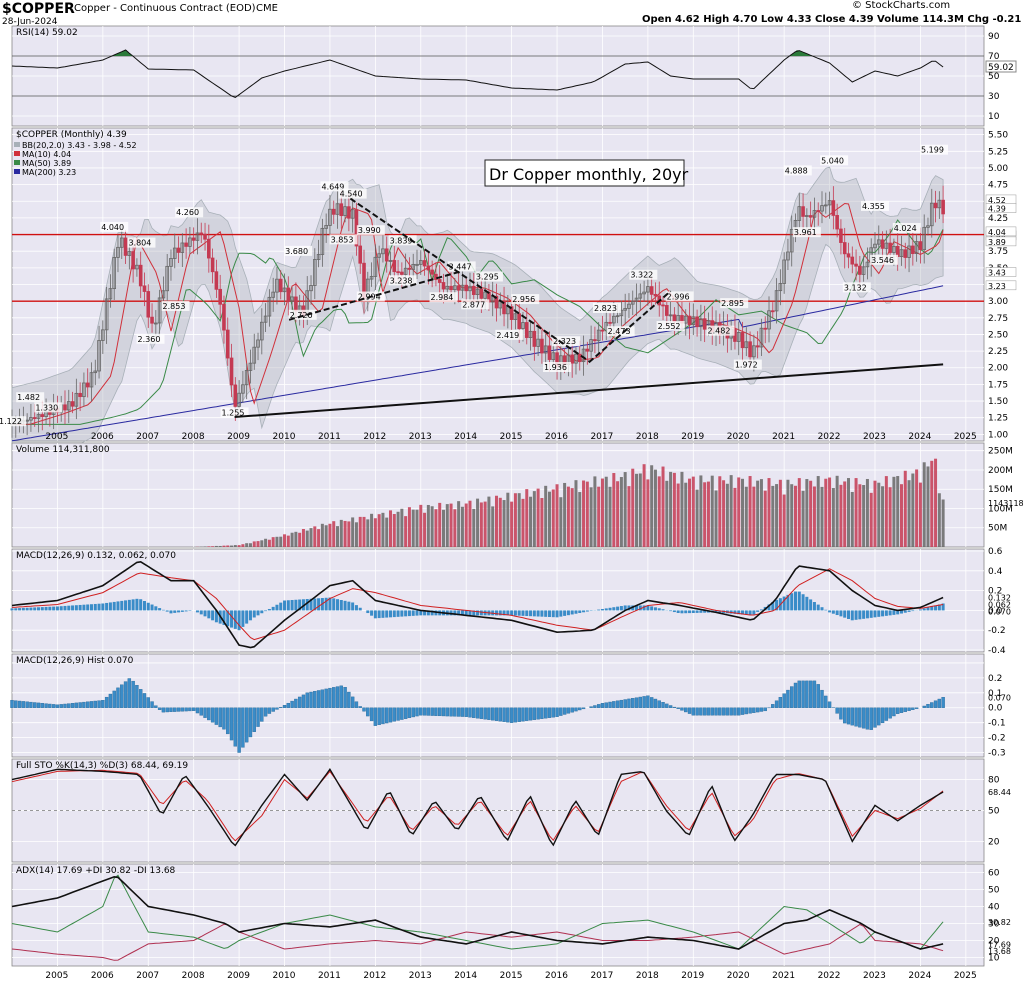 The image size is (1024, 983). Describe the element at coordinates (998, 136) in the screenshot. I see `price-y-tick: 5.50` at that location.